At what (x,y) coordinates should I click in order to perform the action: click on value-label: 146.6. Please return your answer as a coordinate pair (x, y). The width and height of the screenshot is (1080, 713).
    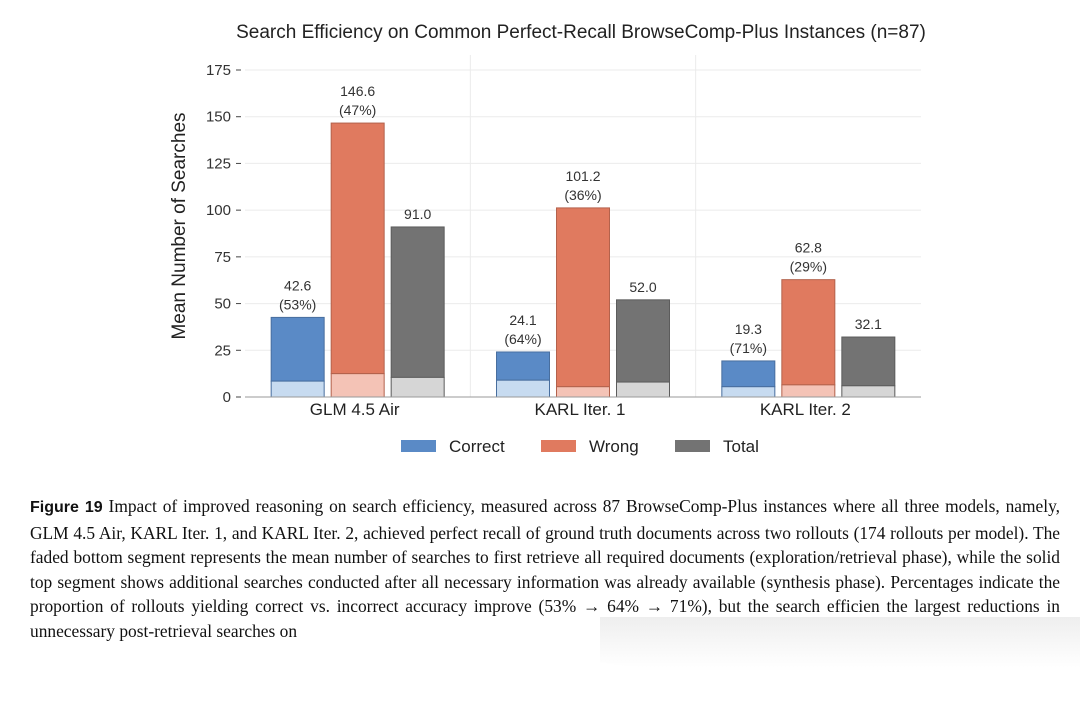
    Looking at the image, I should click on (357, 91).